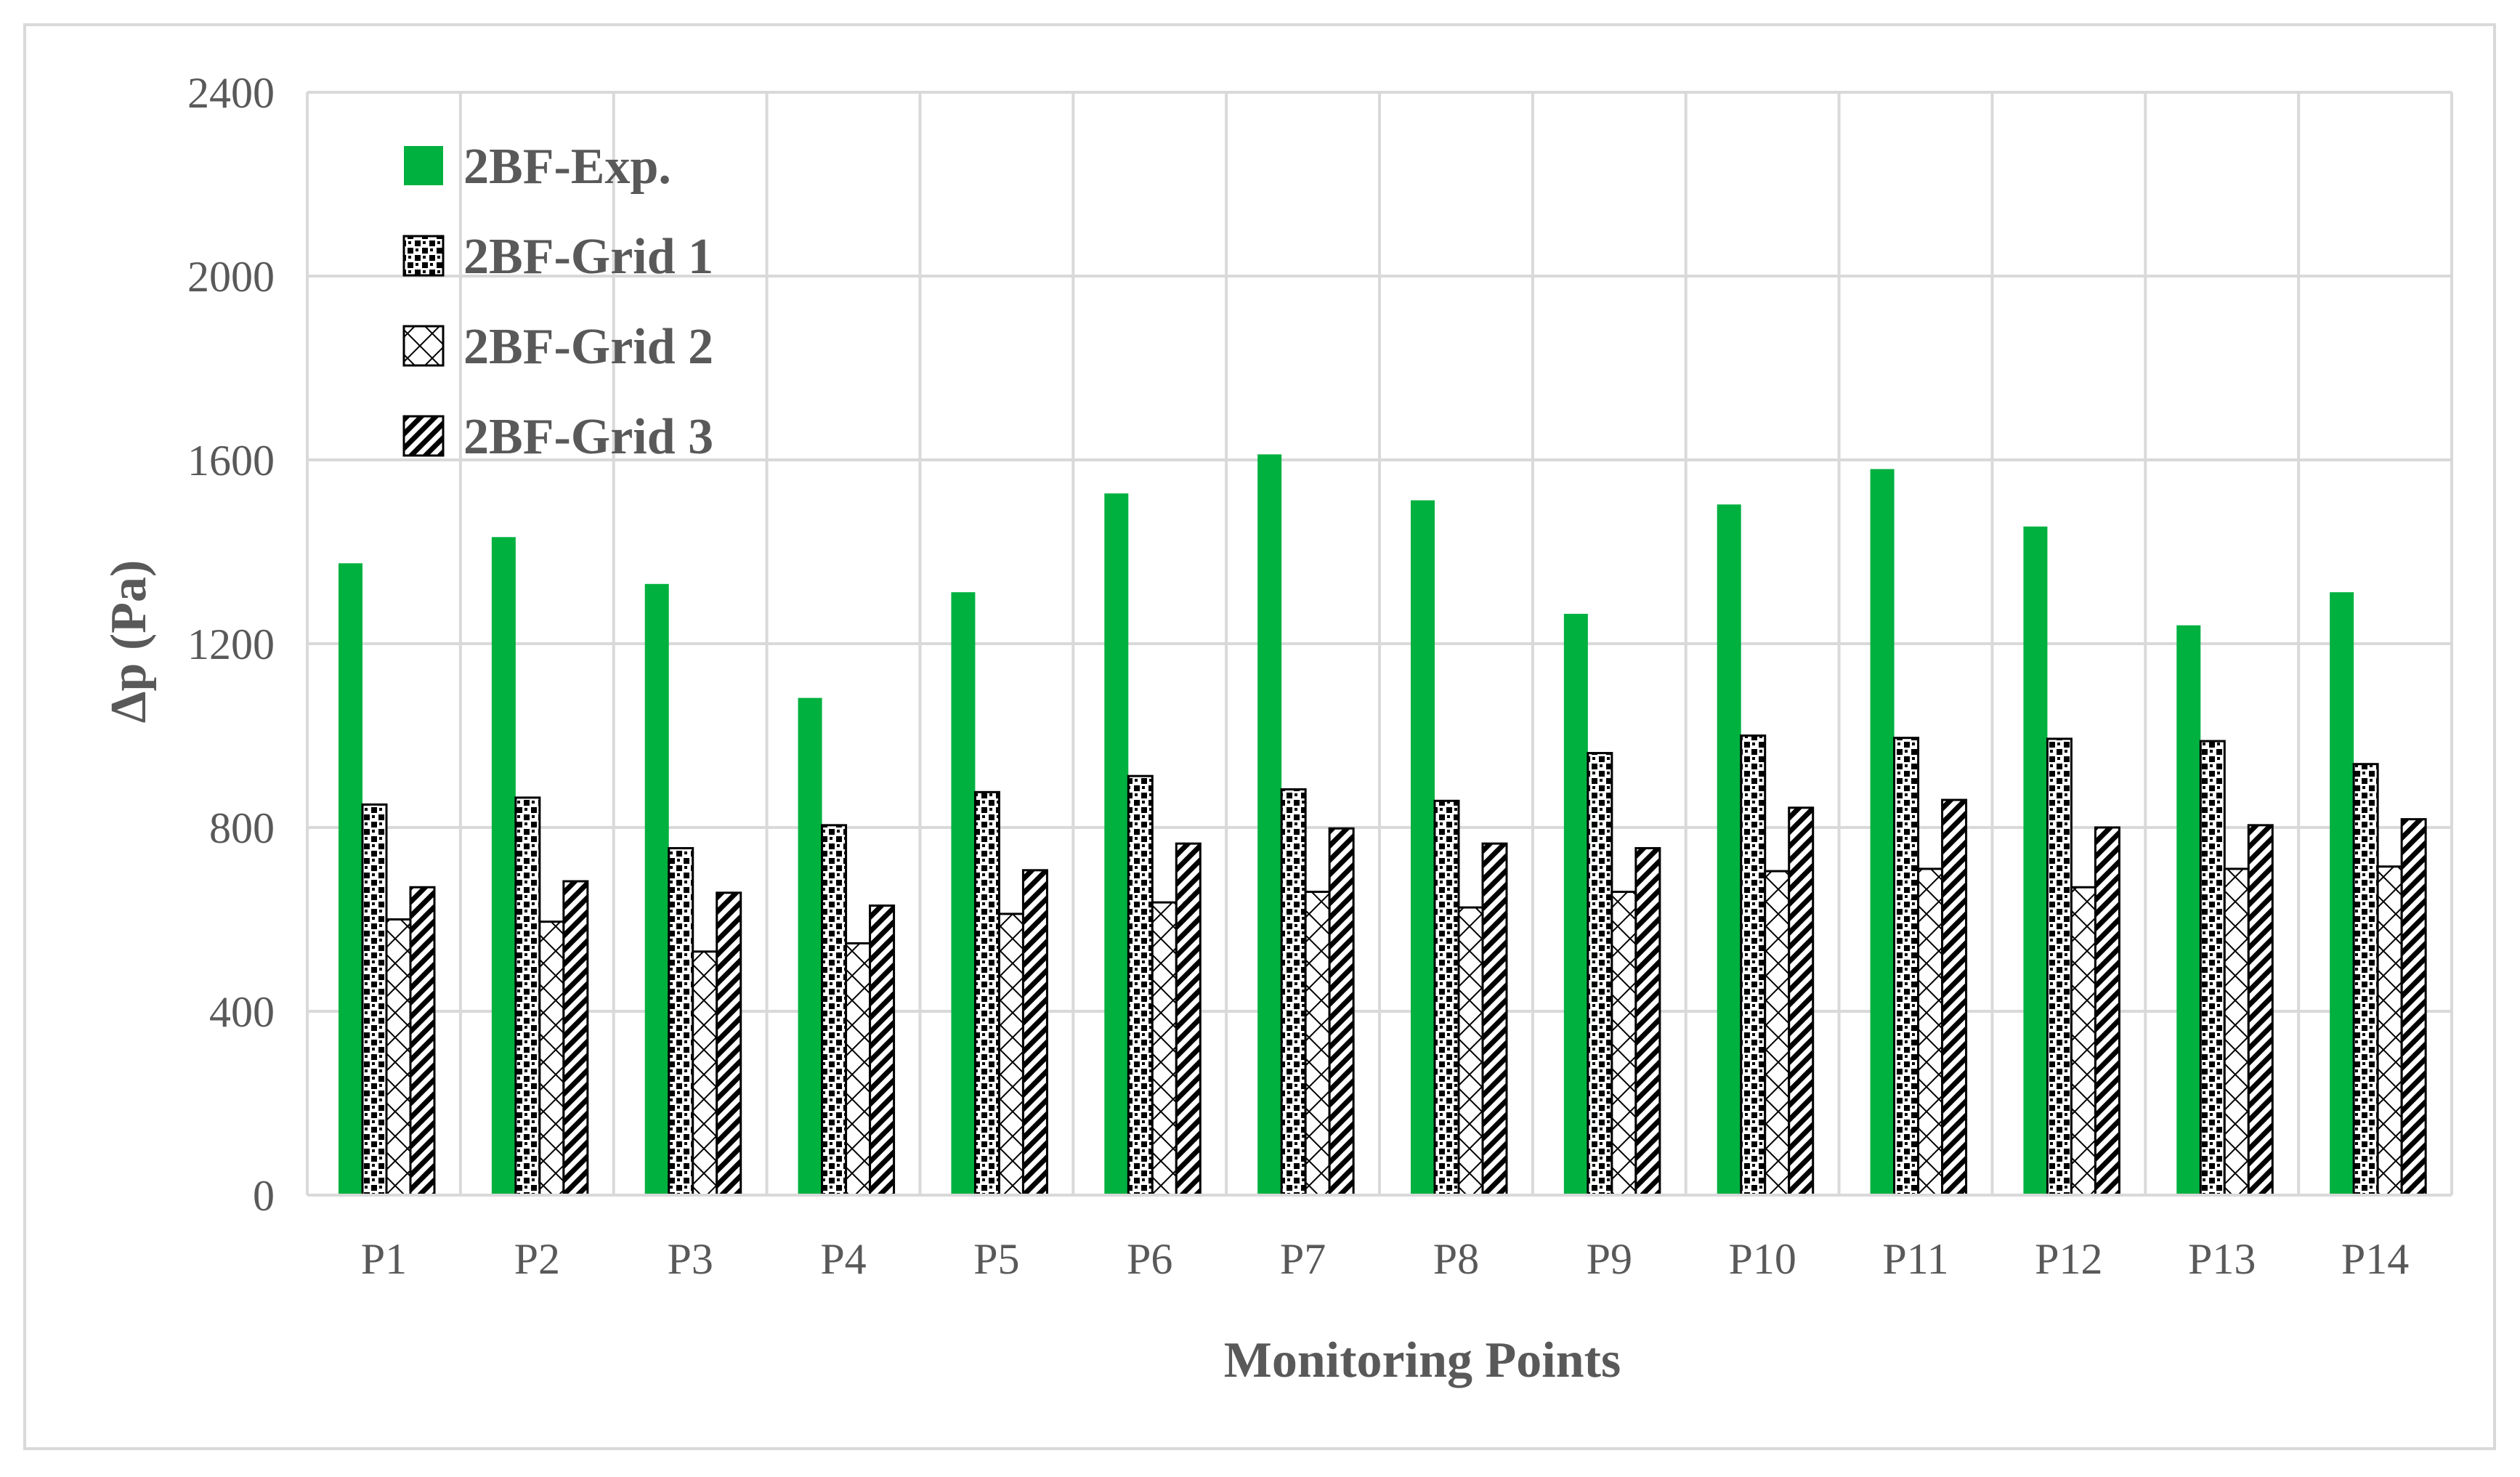 This screenshot has width=2520, height=1477. Describe the element at coordinates (705, 1073) in the screenshot. I see `bar-2bf-grid-2-p3` at that location.